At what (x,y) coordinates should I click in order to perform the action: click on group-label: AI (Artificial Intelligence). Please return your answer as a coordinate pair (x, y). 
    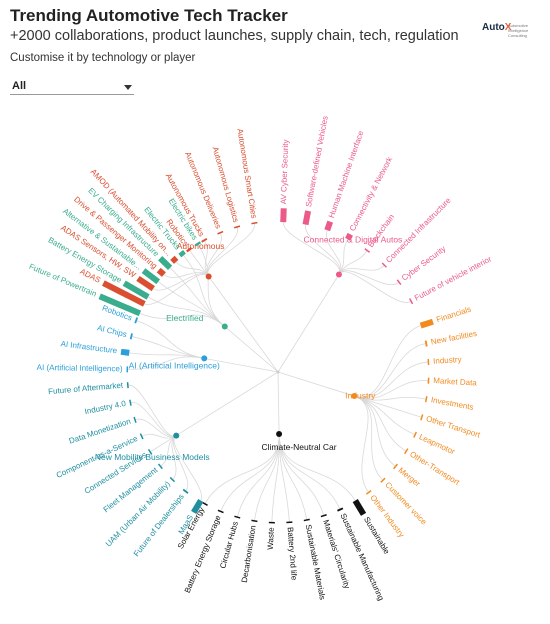
    Looking at the image, I should click on (174, 366).